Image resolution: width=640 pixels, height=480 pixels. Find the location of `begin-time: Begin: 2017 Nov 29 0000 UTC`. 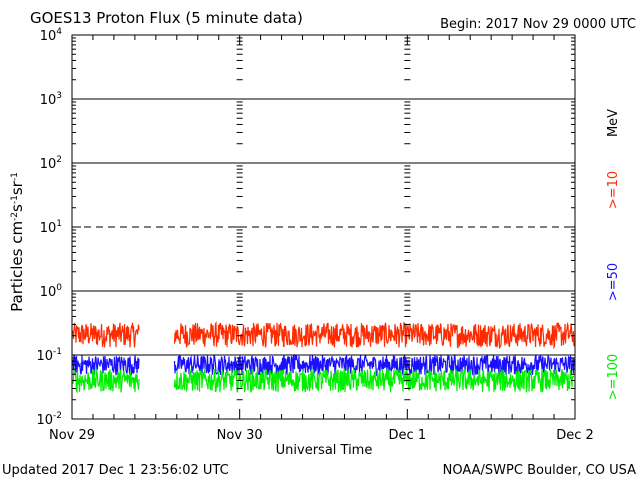

begin-time: Begin: 2017 Nov 29 0000 UTC is located at coordinates (538, 24).